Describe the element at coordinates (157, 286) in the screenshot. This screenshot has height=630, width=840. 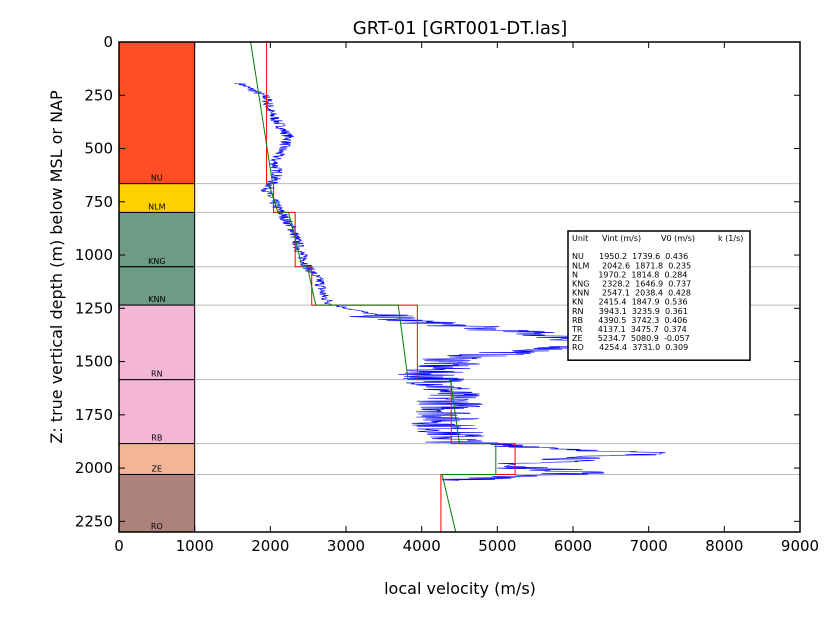
I see `unit-block-knn` at that location.